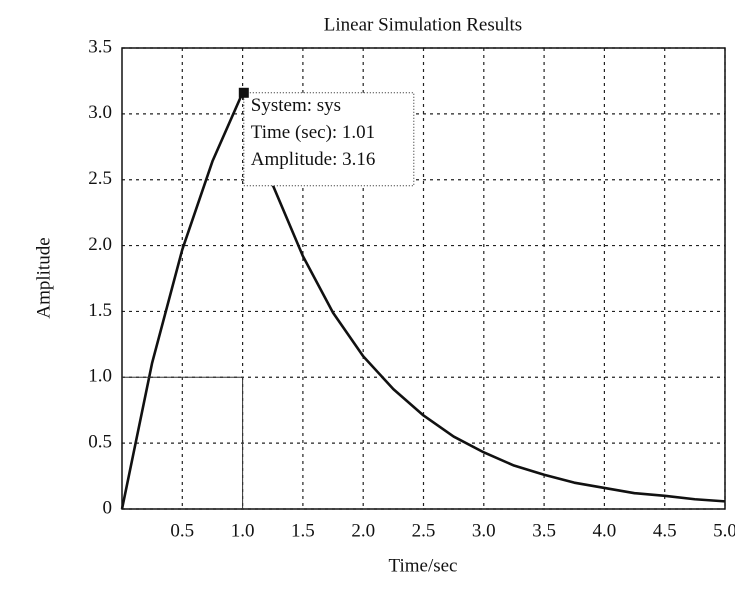 Image resolution: width=735 pixels, height=590 pixels. Describe the element at coordinates (243, 92) in the screenshot. I see `datatip-marker` at that location.